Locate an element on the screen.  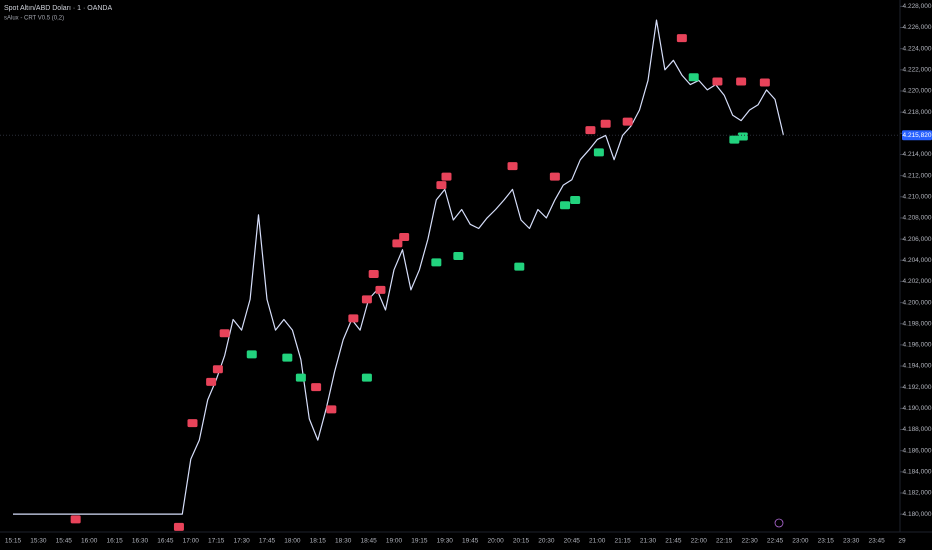
x-tick-label: 17:15 is located at coordinates (216, 541).